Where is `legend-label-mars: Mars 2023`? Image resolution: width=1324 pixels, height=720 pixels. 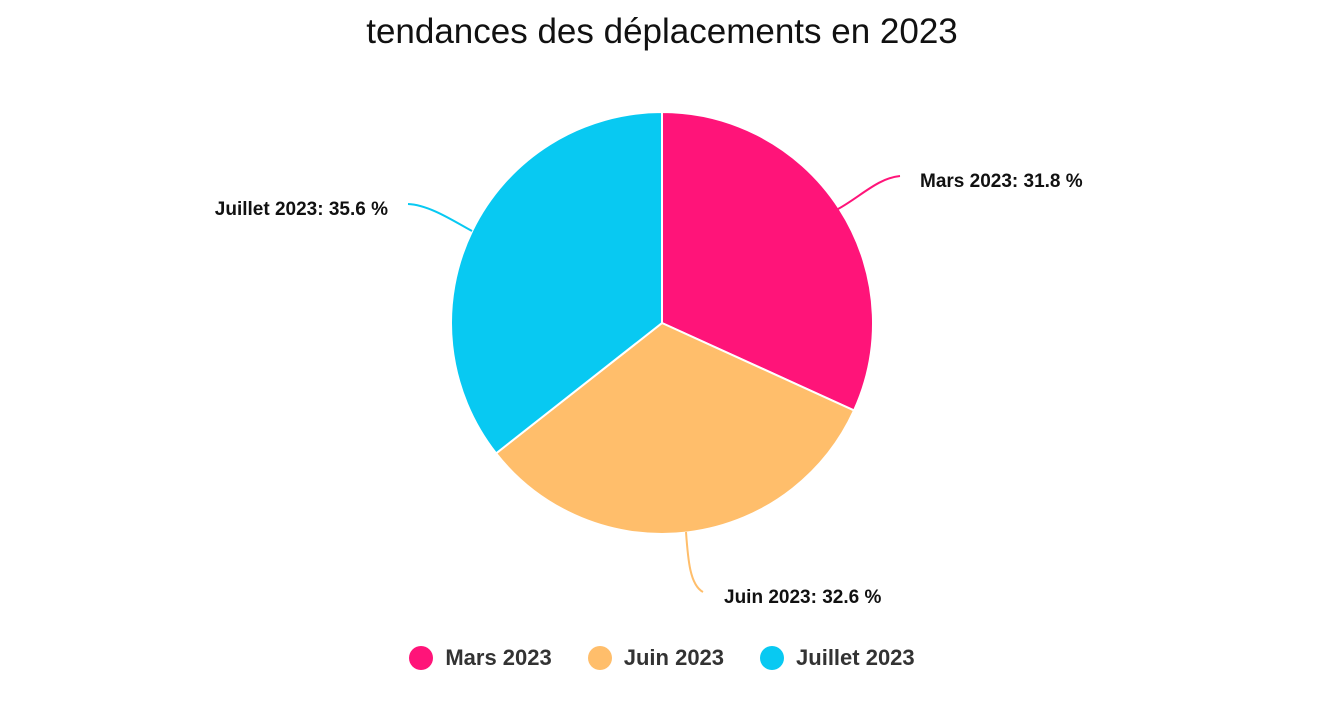 legend-label-mars: Mars 2023 is located at coordinates (498, 657).